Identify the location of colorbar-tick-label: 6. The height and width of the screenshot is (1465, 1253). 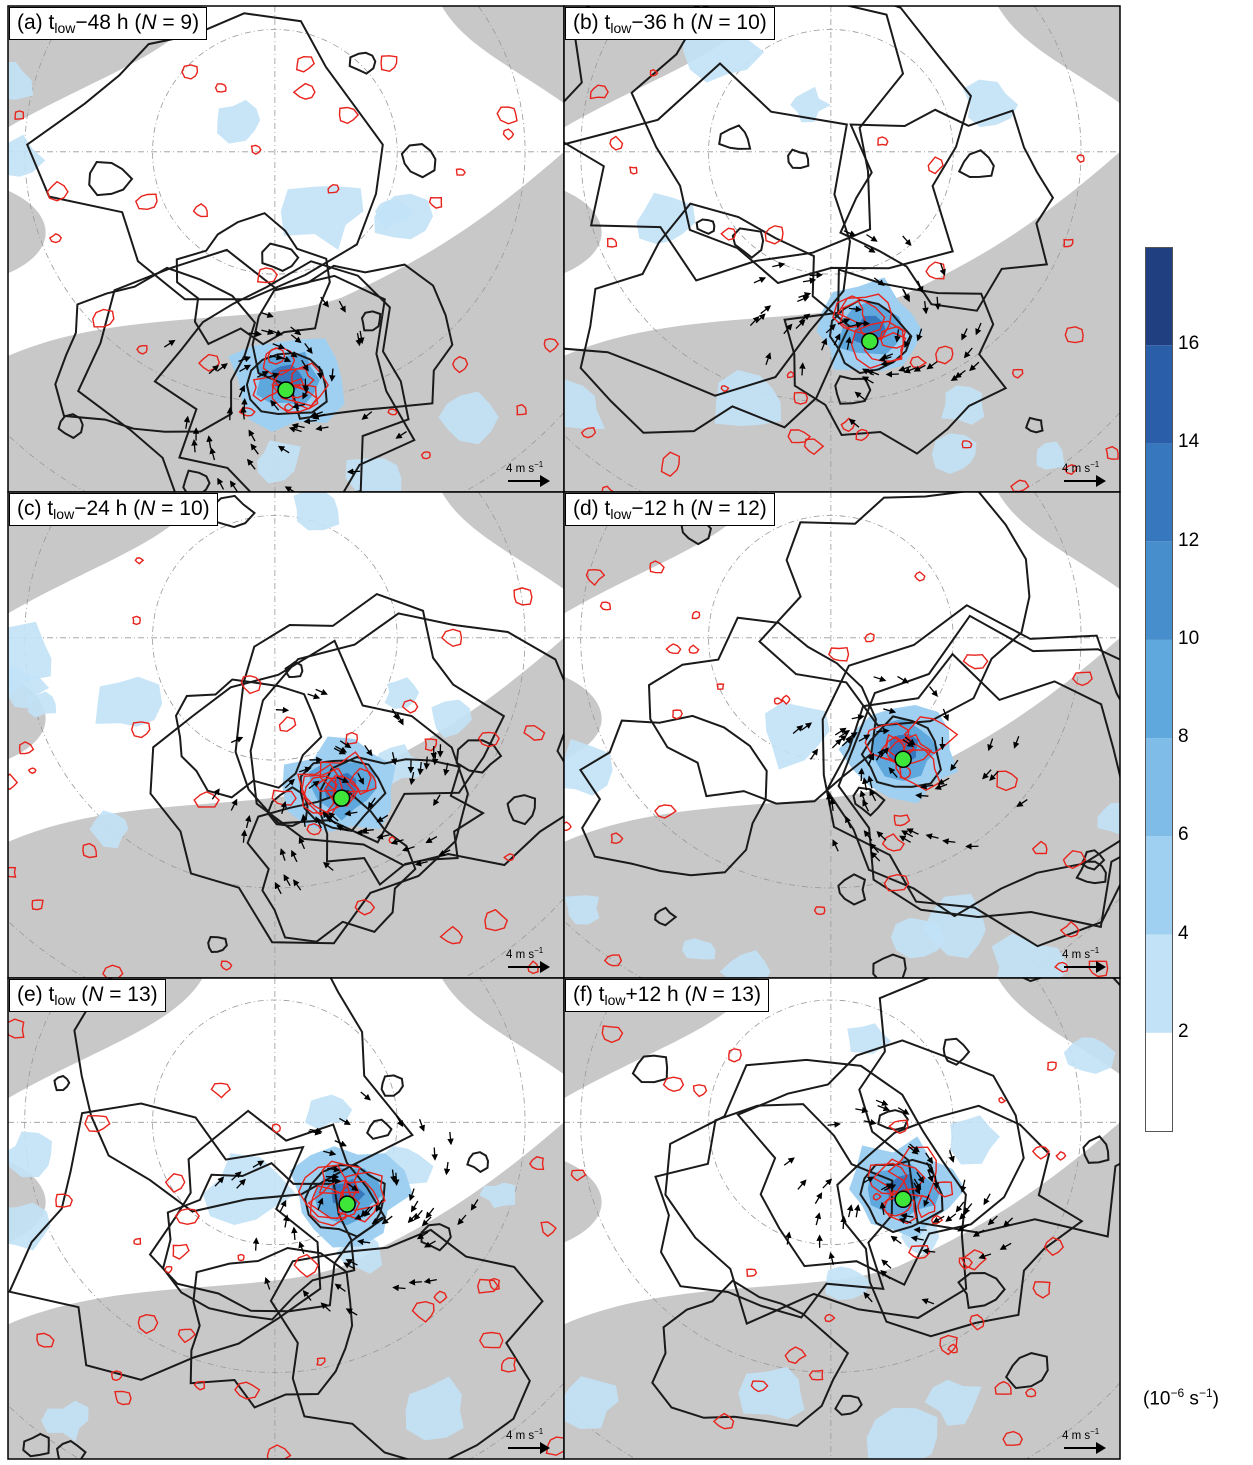
(1183, 835).